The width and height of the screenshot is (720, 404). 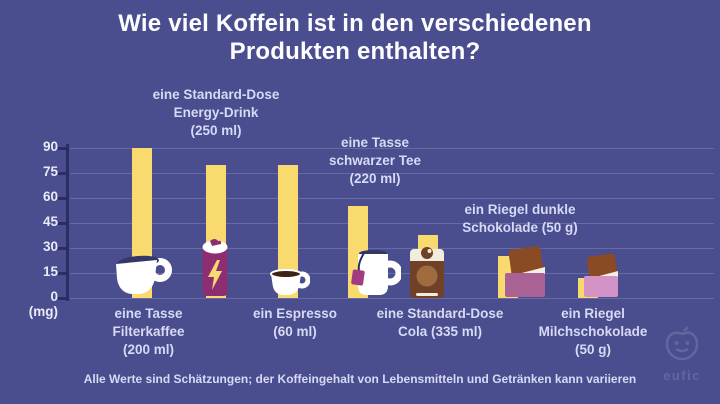 What do you see at coordinates (67, 222) in the screenshot?
I see `y-axis-line` at bounding box center [67, 222].